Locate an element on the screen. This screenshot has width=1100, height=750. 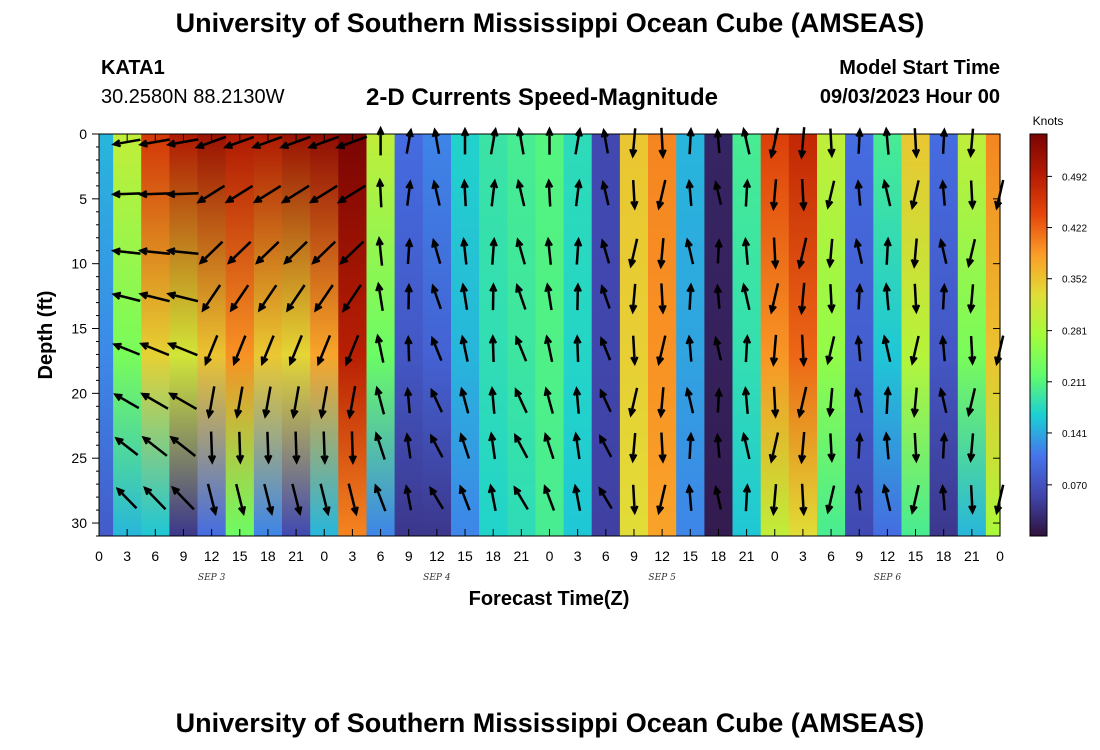
y-tick-label: 10 is located at coordinates (79, 264).